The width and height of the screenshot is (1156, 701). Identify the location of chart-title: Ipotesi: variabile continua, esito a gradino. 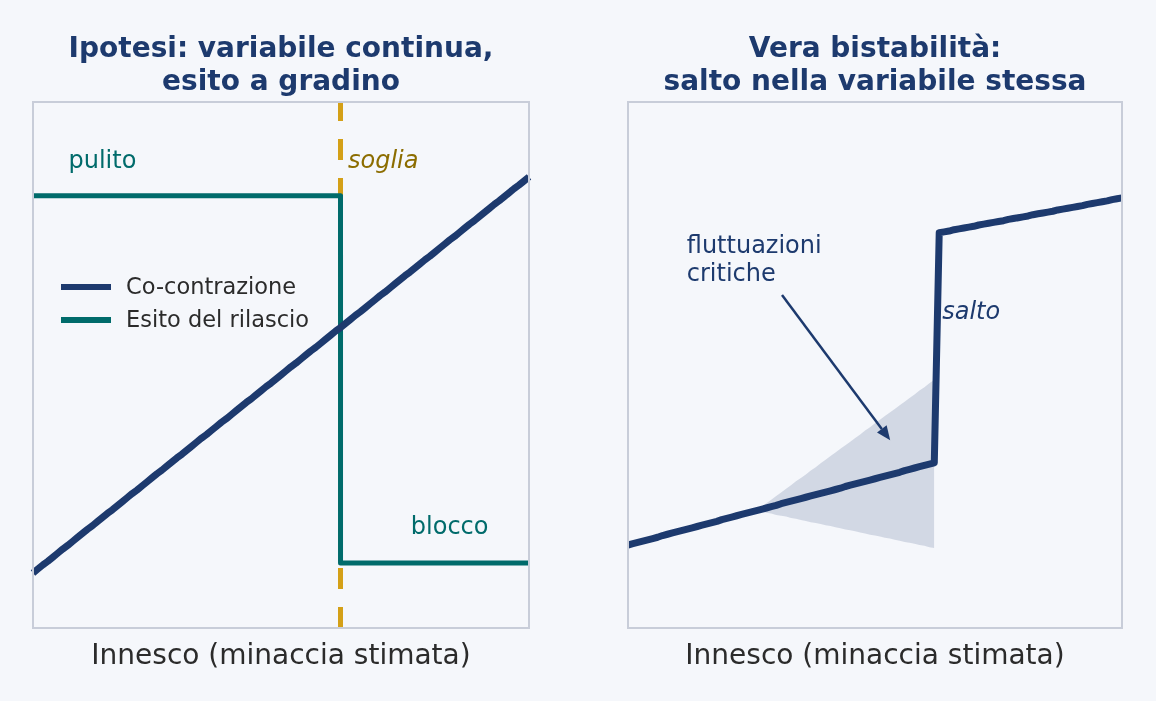
(281, 64).